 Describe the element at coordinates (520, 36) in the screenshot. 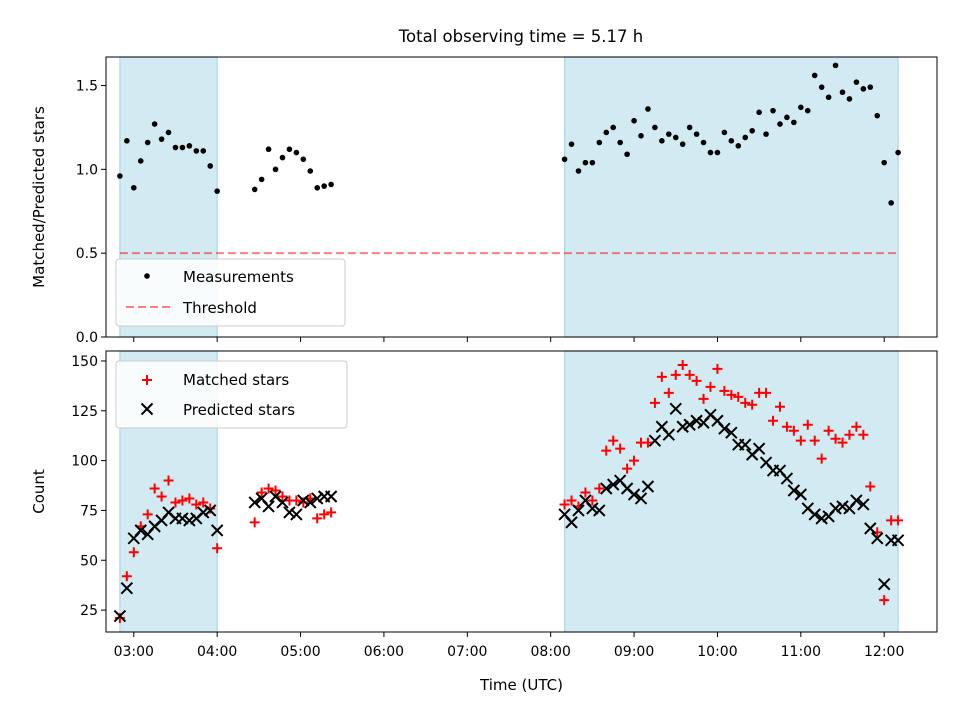

I see `chart-title: Total observing time = 5.17 h` at that location.